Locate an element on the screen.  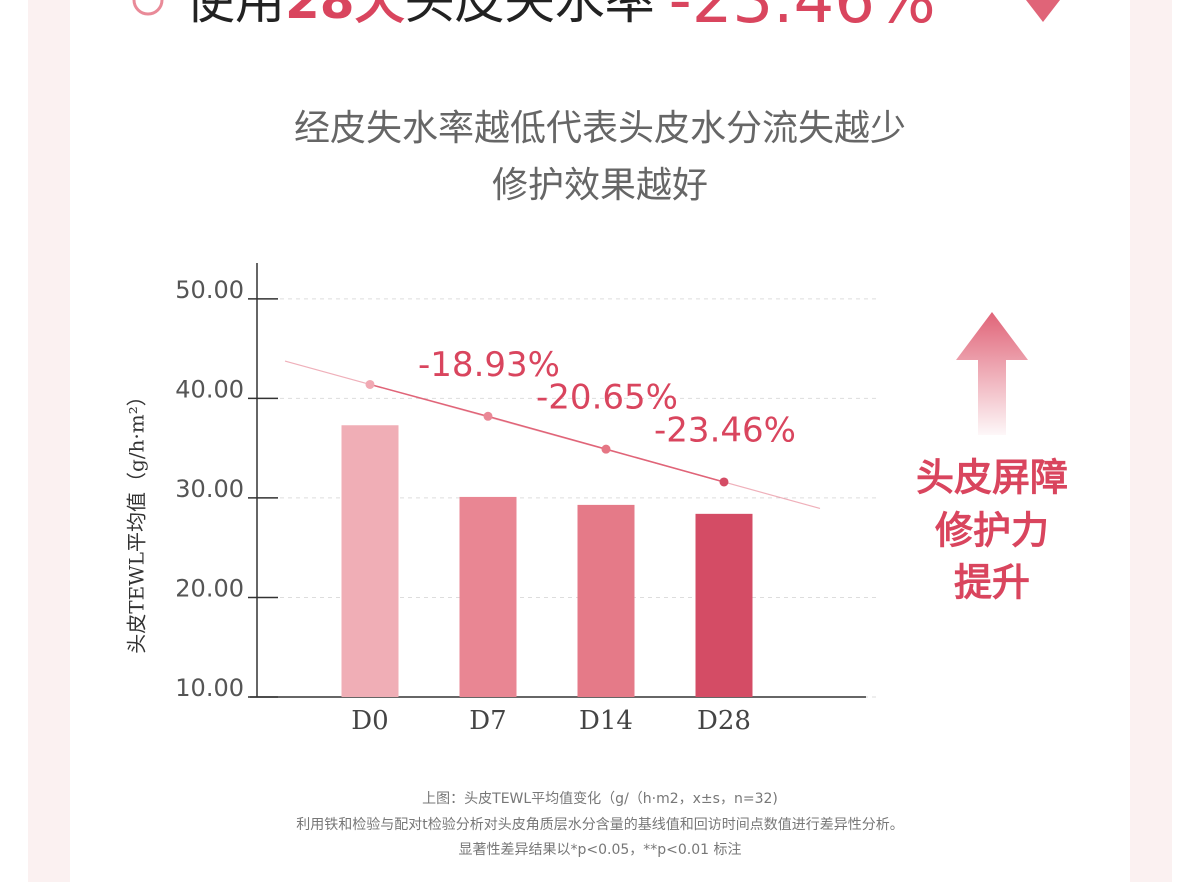
y-tick-label: 10.00 is located at coordinates (209, 688).